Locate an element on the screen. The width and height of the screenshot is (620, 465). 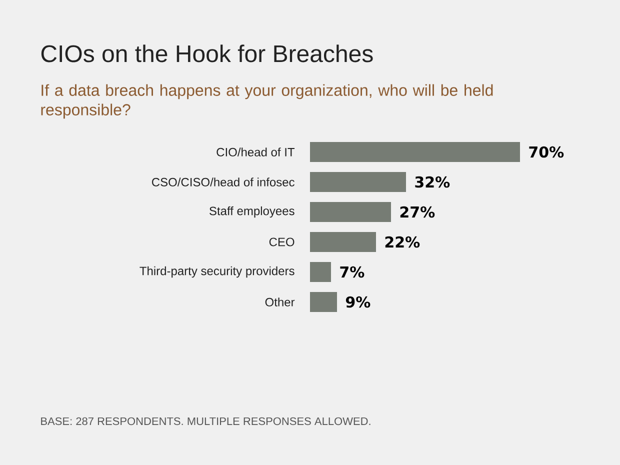
y-tick-label: Third-party security providers is located at coordinates (217, 272).